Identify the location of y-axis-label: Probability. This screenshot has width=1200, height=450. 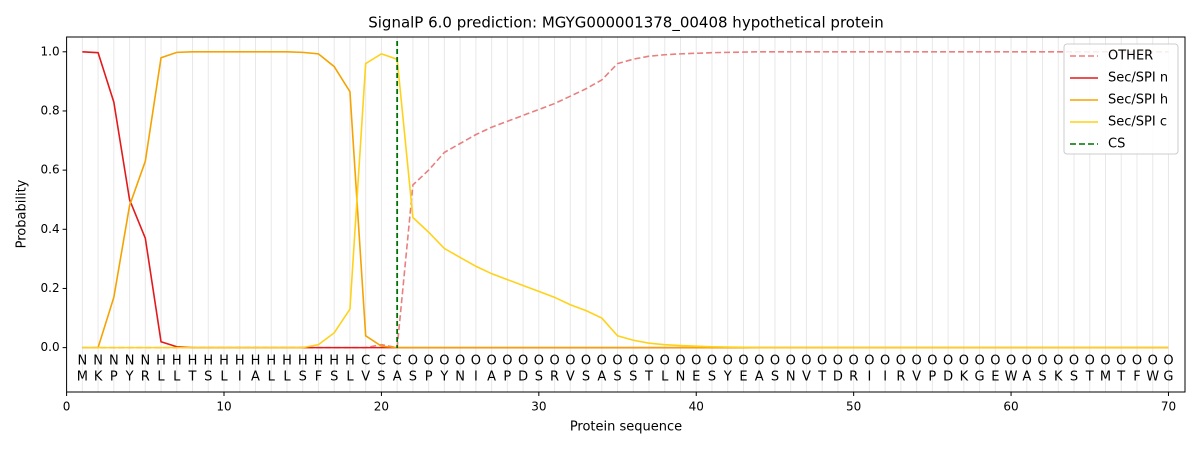
(22, 213).